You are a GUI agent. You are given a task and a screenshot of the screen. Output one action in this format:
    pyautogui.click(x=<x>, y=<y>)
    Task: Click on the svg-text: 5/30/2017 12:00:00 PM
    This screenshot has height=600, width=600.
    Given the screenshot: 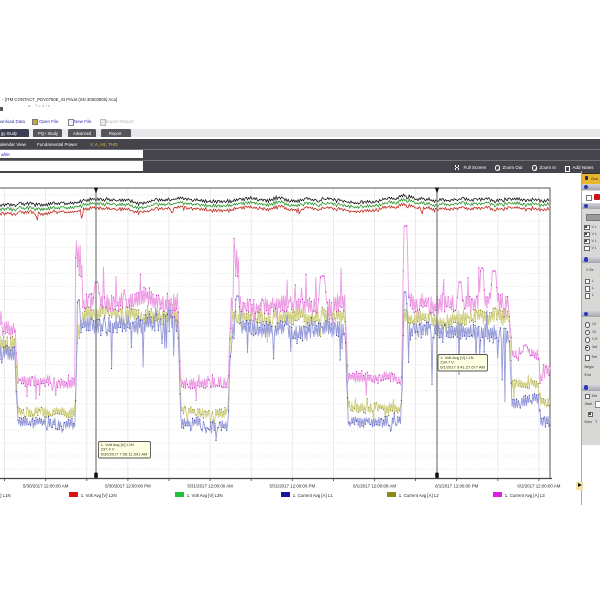 What is the action you would take?
    pyautogui.click(x=128, y=486)
    